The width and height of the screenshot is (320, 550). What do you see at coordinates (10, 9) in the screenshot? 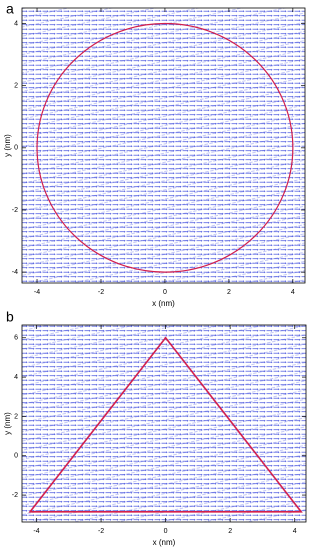
I see `panel-label: a` at bounding box center [10, 9].